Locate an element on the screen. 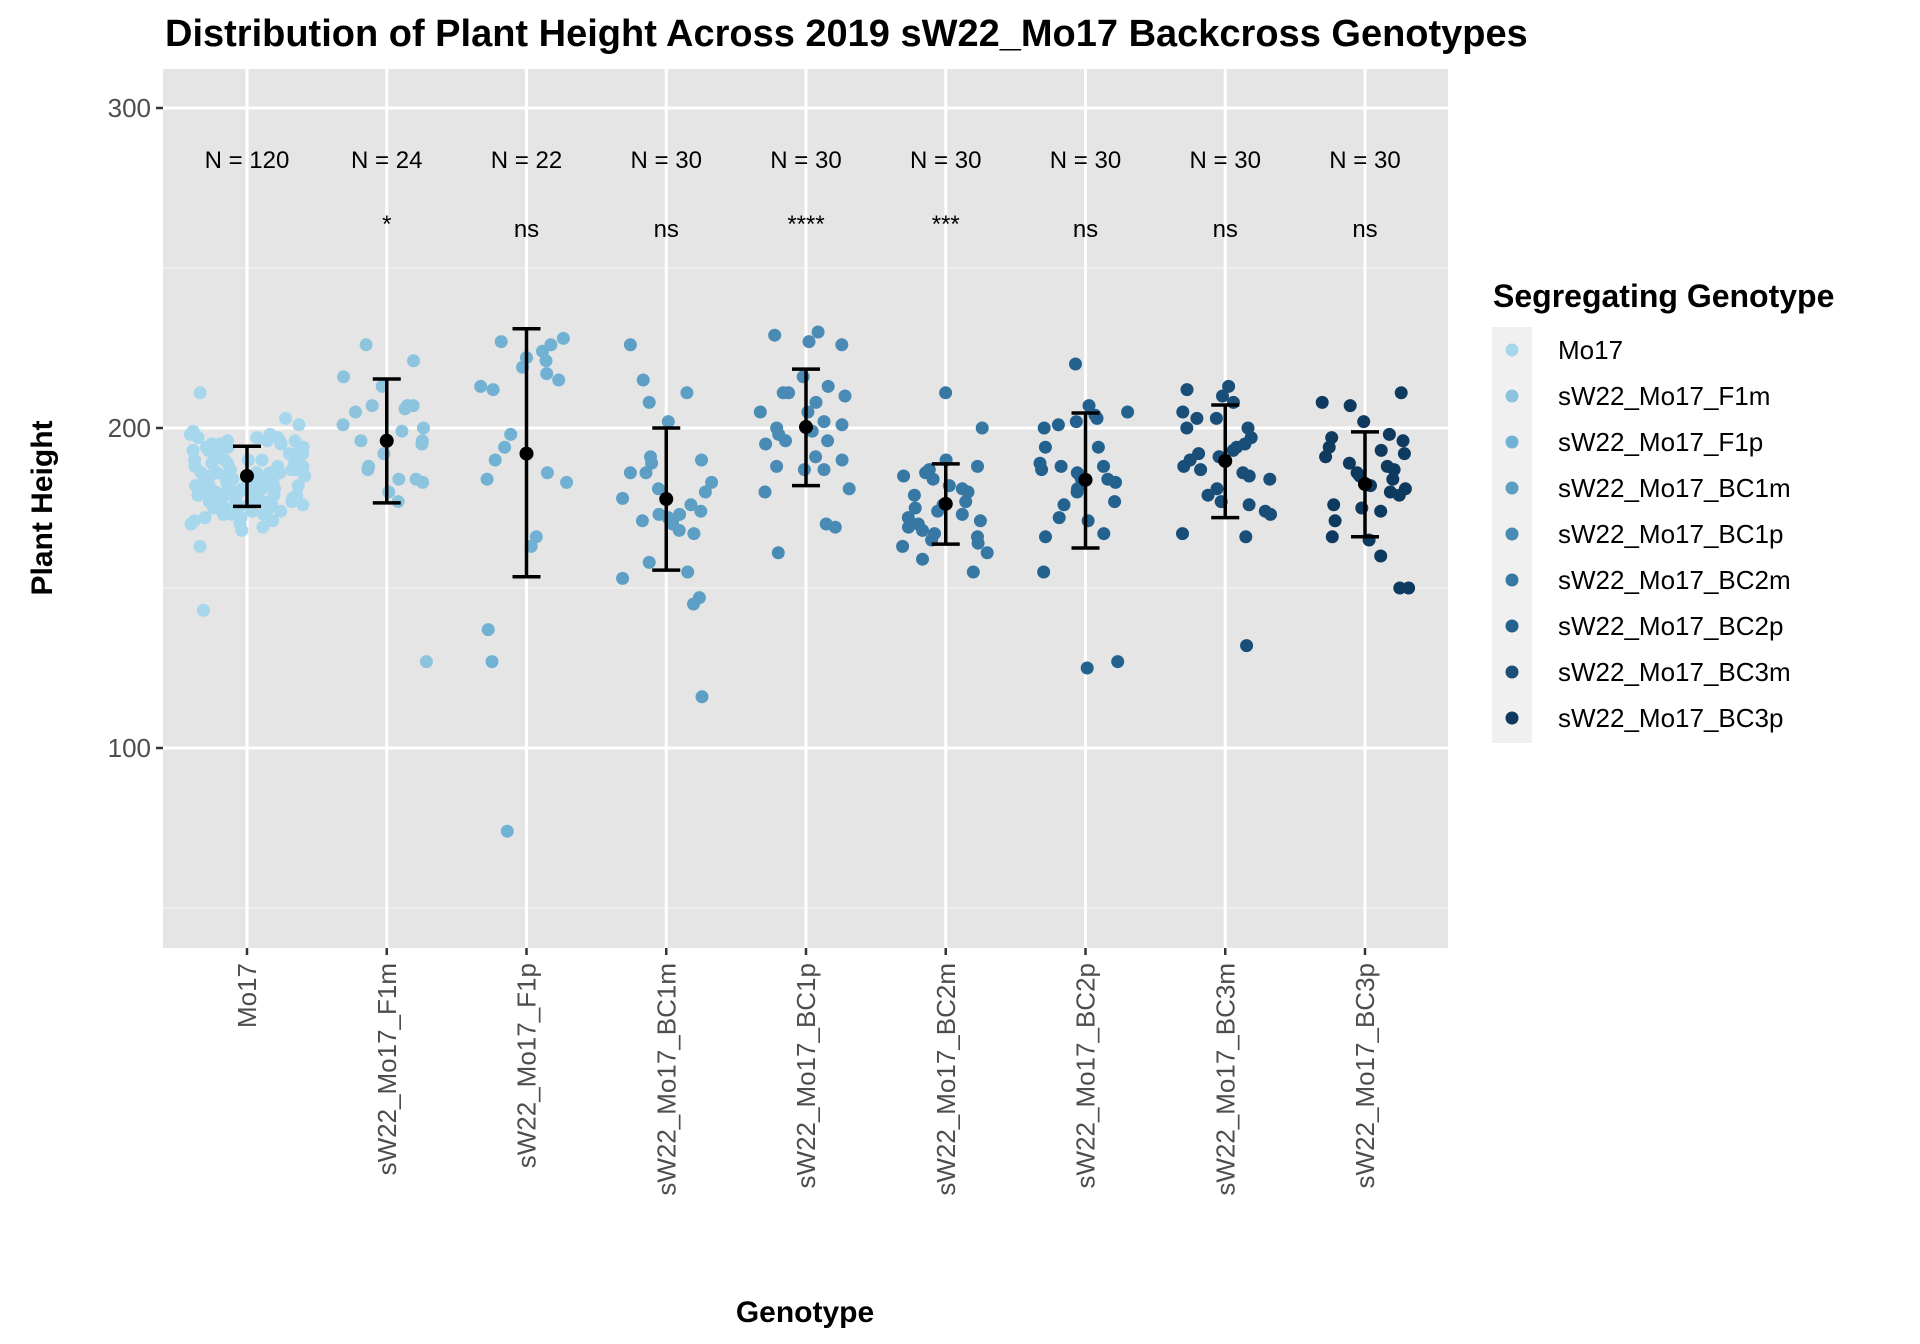 Image resolution: width=1920 pixels, height=1344 pixels. y-axis: 100 200 300 is located at coordinates (135, 428).